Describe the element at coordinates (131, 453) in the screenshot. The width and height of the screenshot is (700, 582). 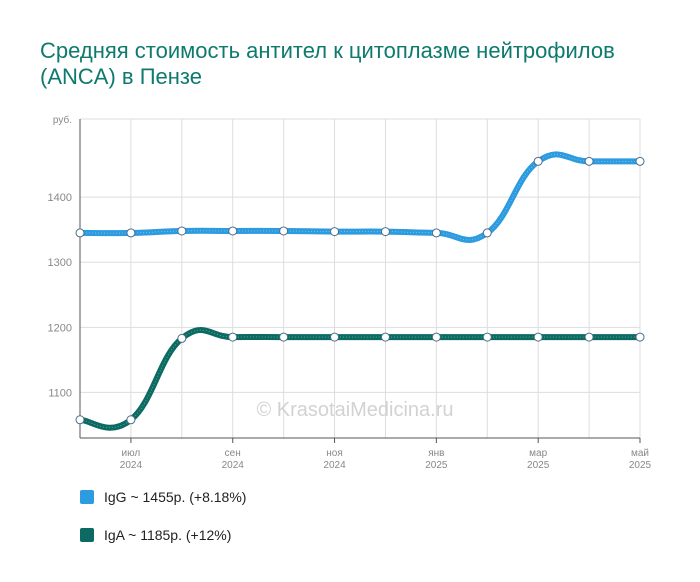
I see `x-tick-month: июл` at that location.